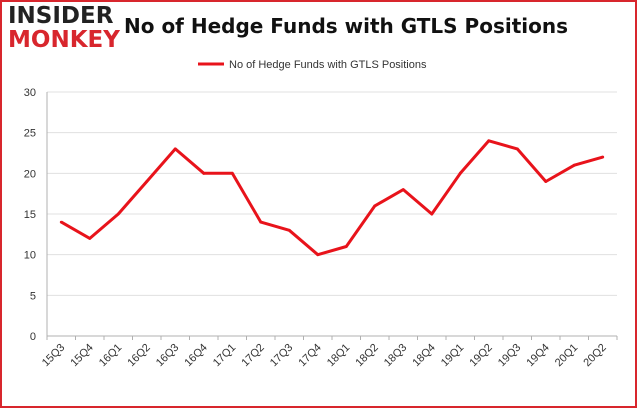  I want to click on y-axis-ticks: 0 5 10 15 20 25 30, so click(30, 215).